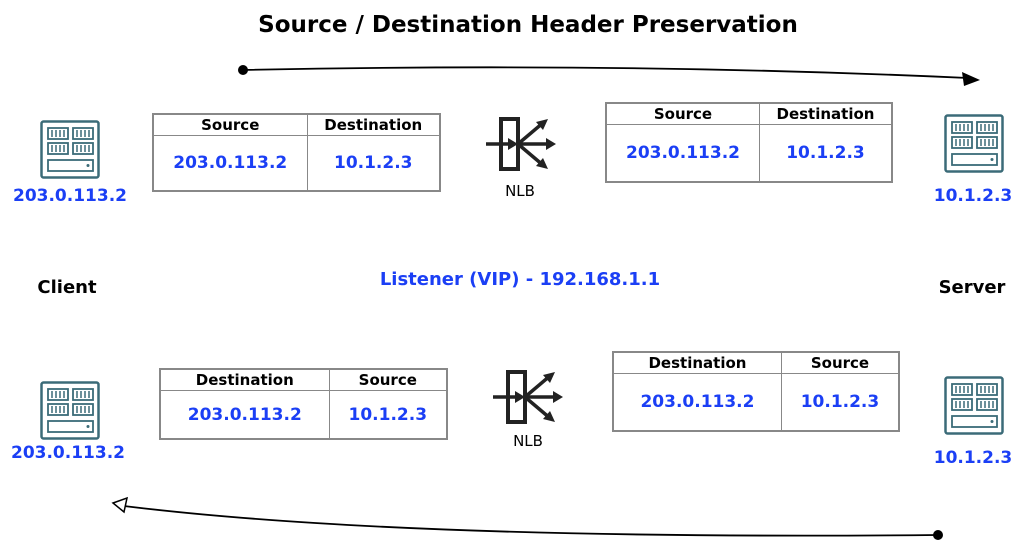  I want to click on request-server-side-header: Source Destination 203.0.113.2 10.1.2.3, so click(749, 142).